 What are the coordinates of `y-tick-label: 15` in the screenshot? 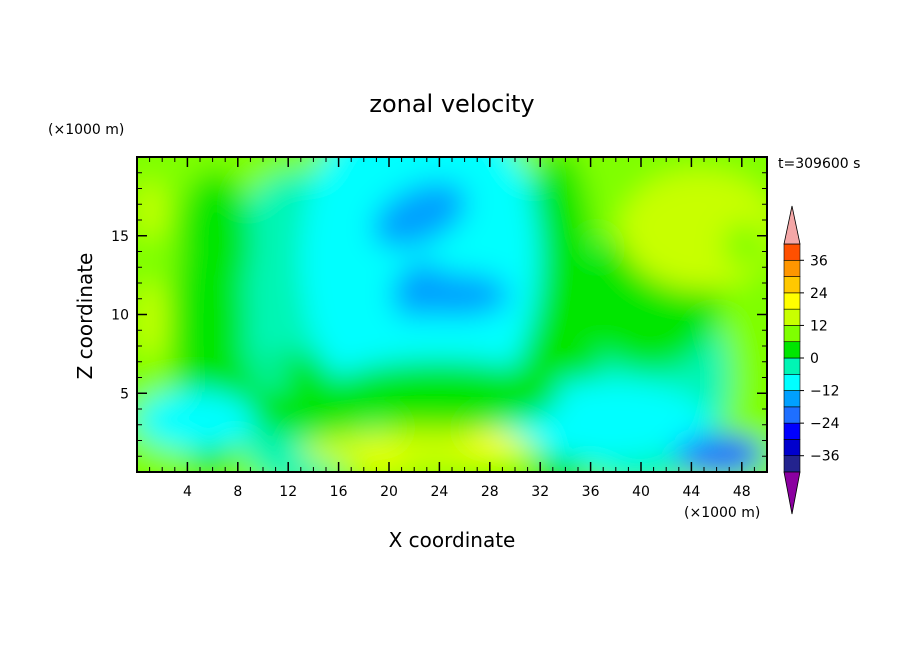 It's located at (120, 237).